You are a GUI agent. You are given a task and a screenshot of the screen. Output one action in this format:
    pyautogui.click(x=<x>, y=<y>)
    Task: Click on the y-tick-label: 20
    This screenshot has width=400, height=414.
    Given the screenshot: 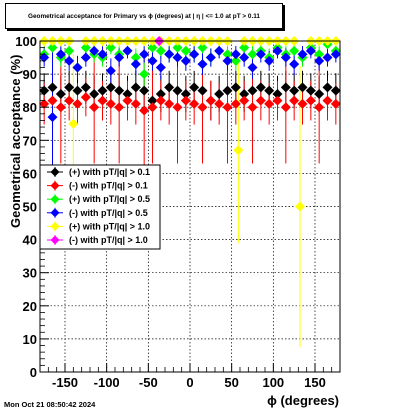 What is the action you would take?
    pyautogui.click(x=30, y=306)
    